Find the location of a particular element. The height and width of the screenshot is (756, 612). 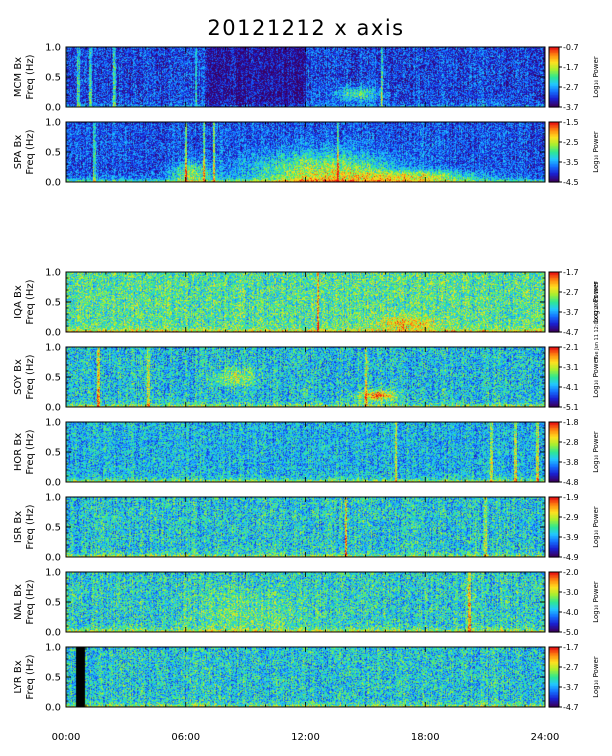

station-label: SPA Bx is located at coordinates (18, 152).